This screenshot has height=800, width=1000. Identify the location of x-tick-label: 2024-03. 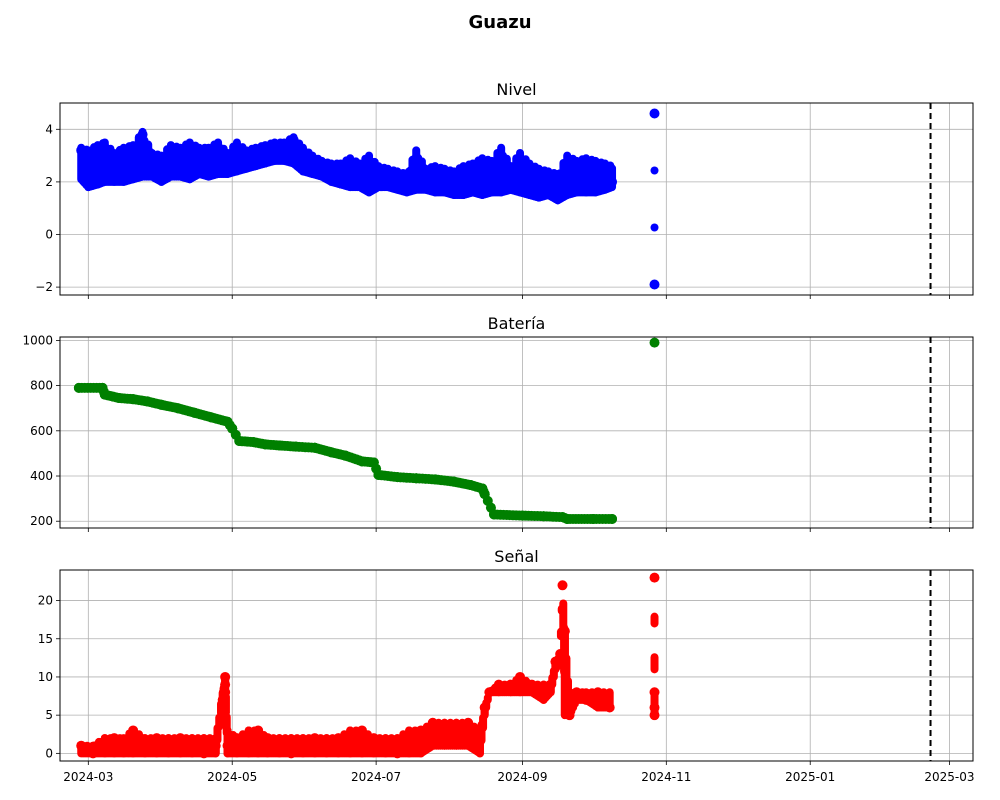
(88, 777).